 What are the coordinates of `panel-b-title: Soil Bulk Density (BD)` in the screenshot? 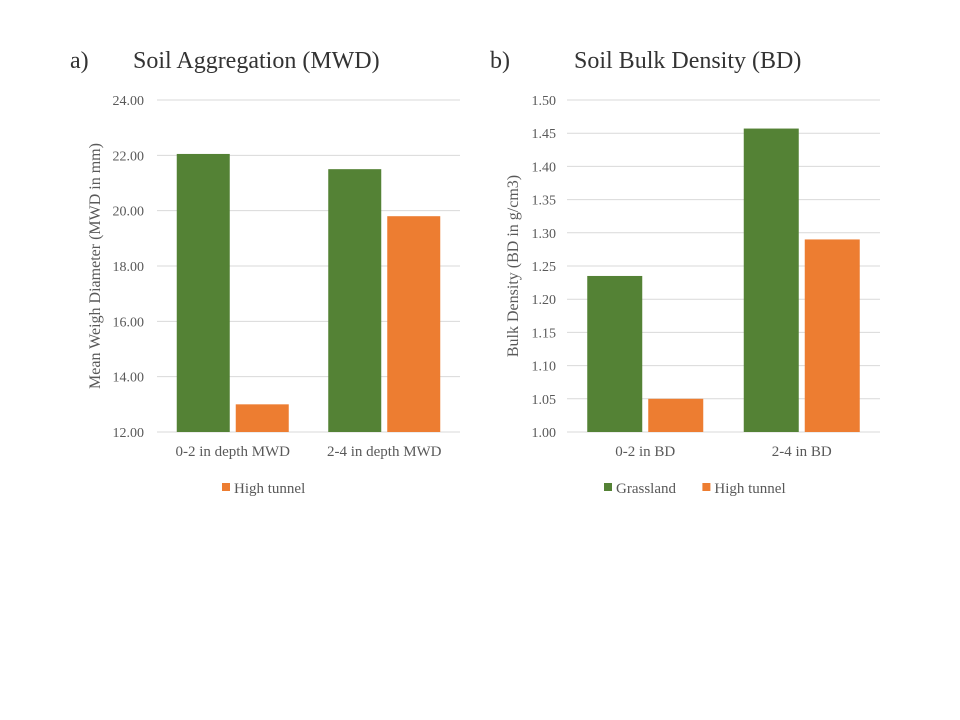 It's located at (688, 61).